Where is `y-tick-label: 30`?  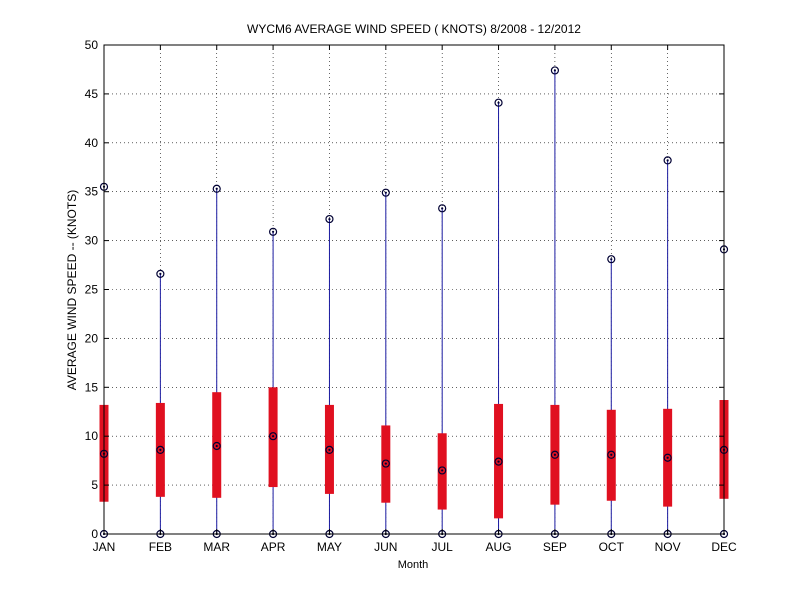 y-tick-label: 30 is located at coordinates (92, 241).